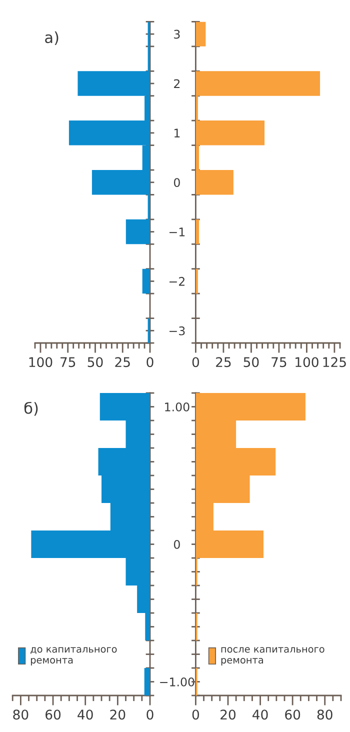  What do you see at coordinates (272, 656) in the screenshot?
I see `legend-label: после капитального ремонта` at bounding box center [272, 656].